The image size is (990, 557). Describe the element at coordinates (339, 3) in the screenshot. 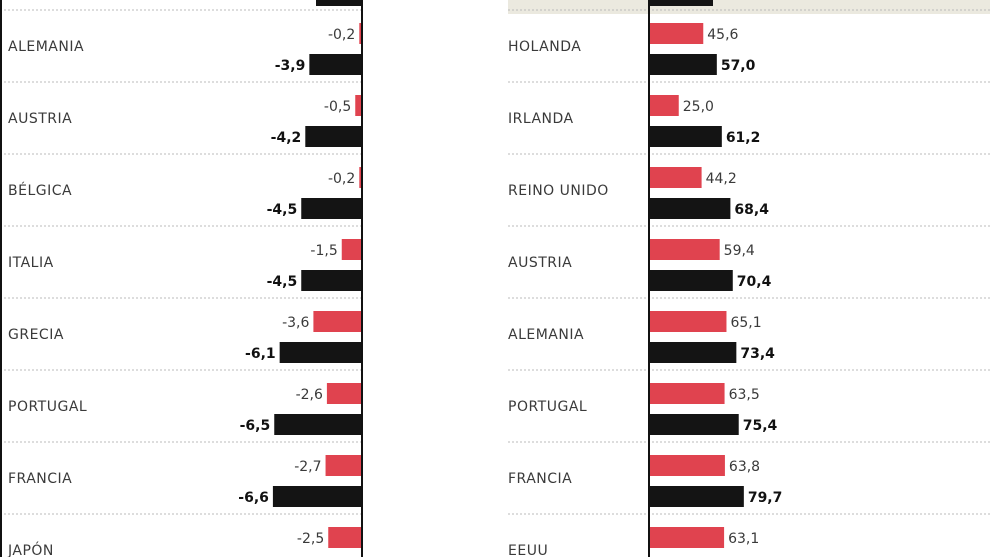

I see `header-bar-stub-left` at that location.